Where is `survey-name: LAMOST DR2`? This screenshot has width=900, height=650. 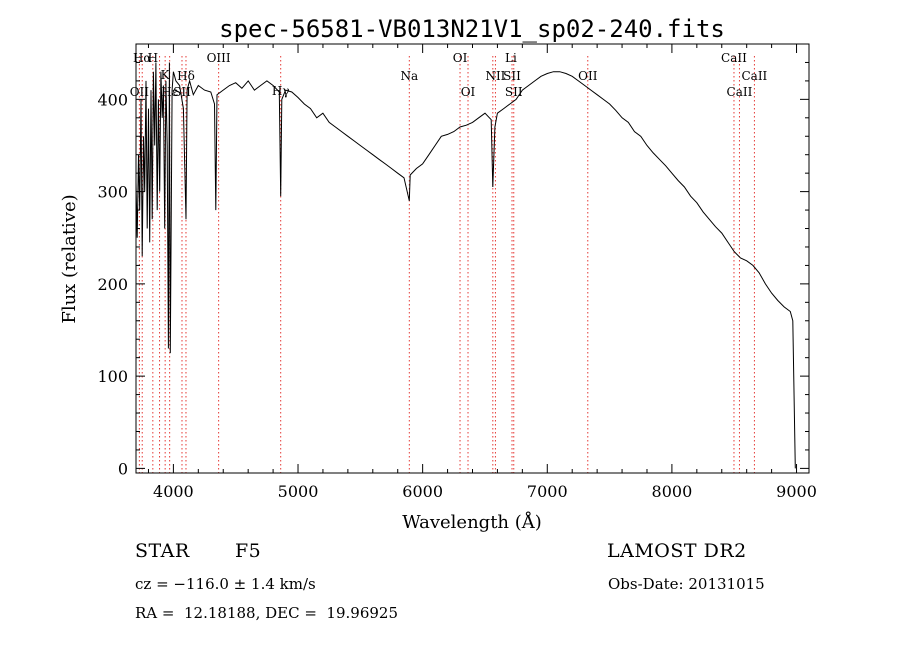
survey-name: LAMOST DR2 is located at coordinates (677, 551).